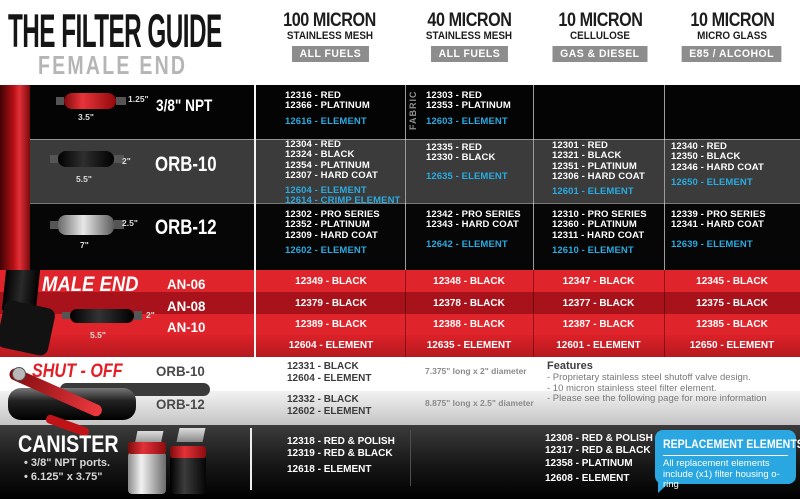 This screenshot has height=499, width=800. What do you see at coordinates (598, 451) in the screenshot?
I see `part-number: 12317 - RED & BLACK` at bounding box center [598, 451].